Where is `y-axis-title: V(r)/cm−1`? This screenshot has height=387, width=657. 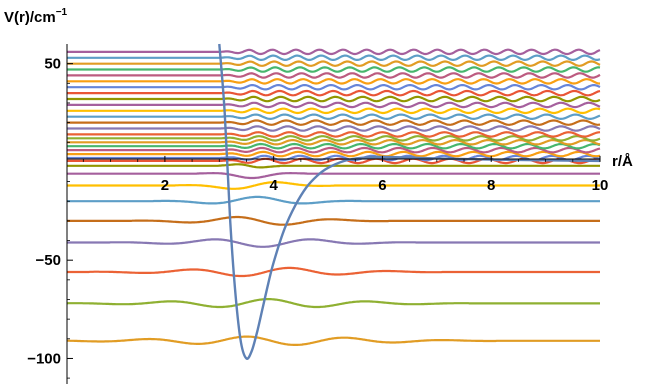 y-axis-title: V(r)/cm−1 is located at coordinates (36, 16).